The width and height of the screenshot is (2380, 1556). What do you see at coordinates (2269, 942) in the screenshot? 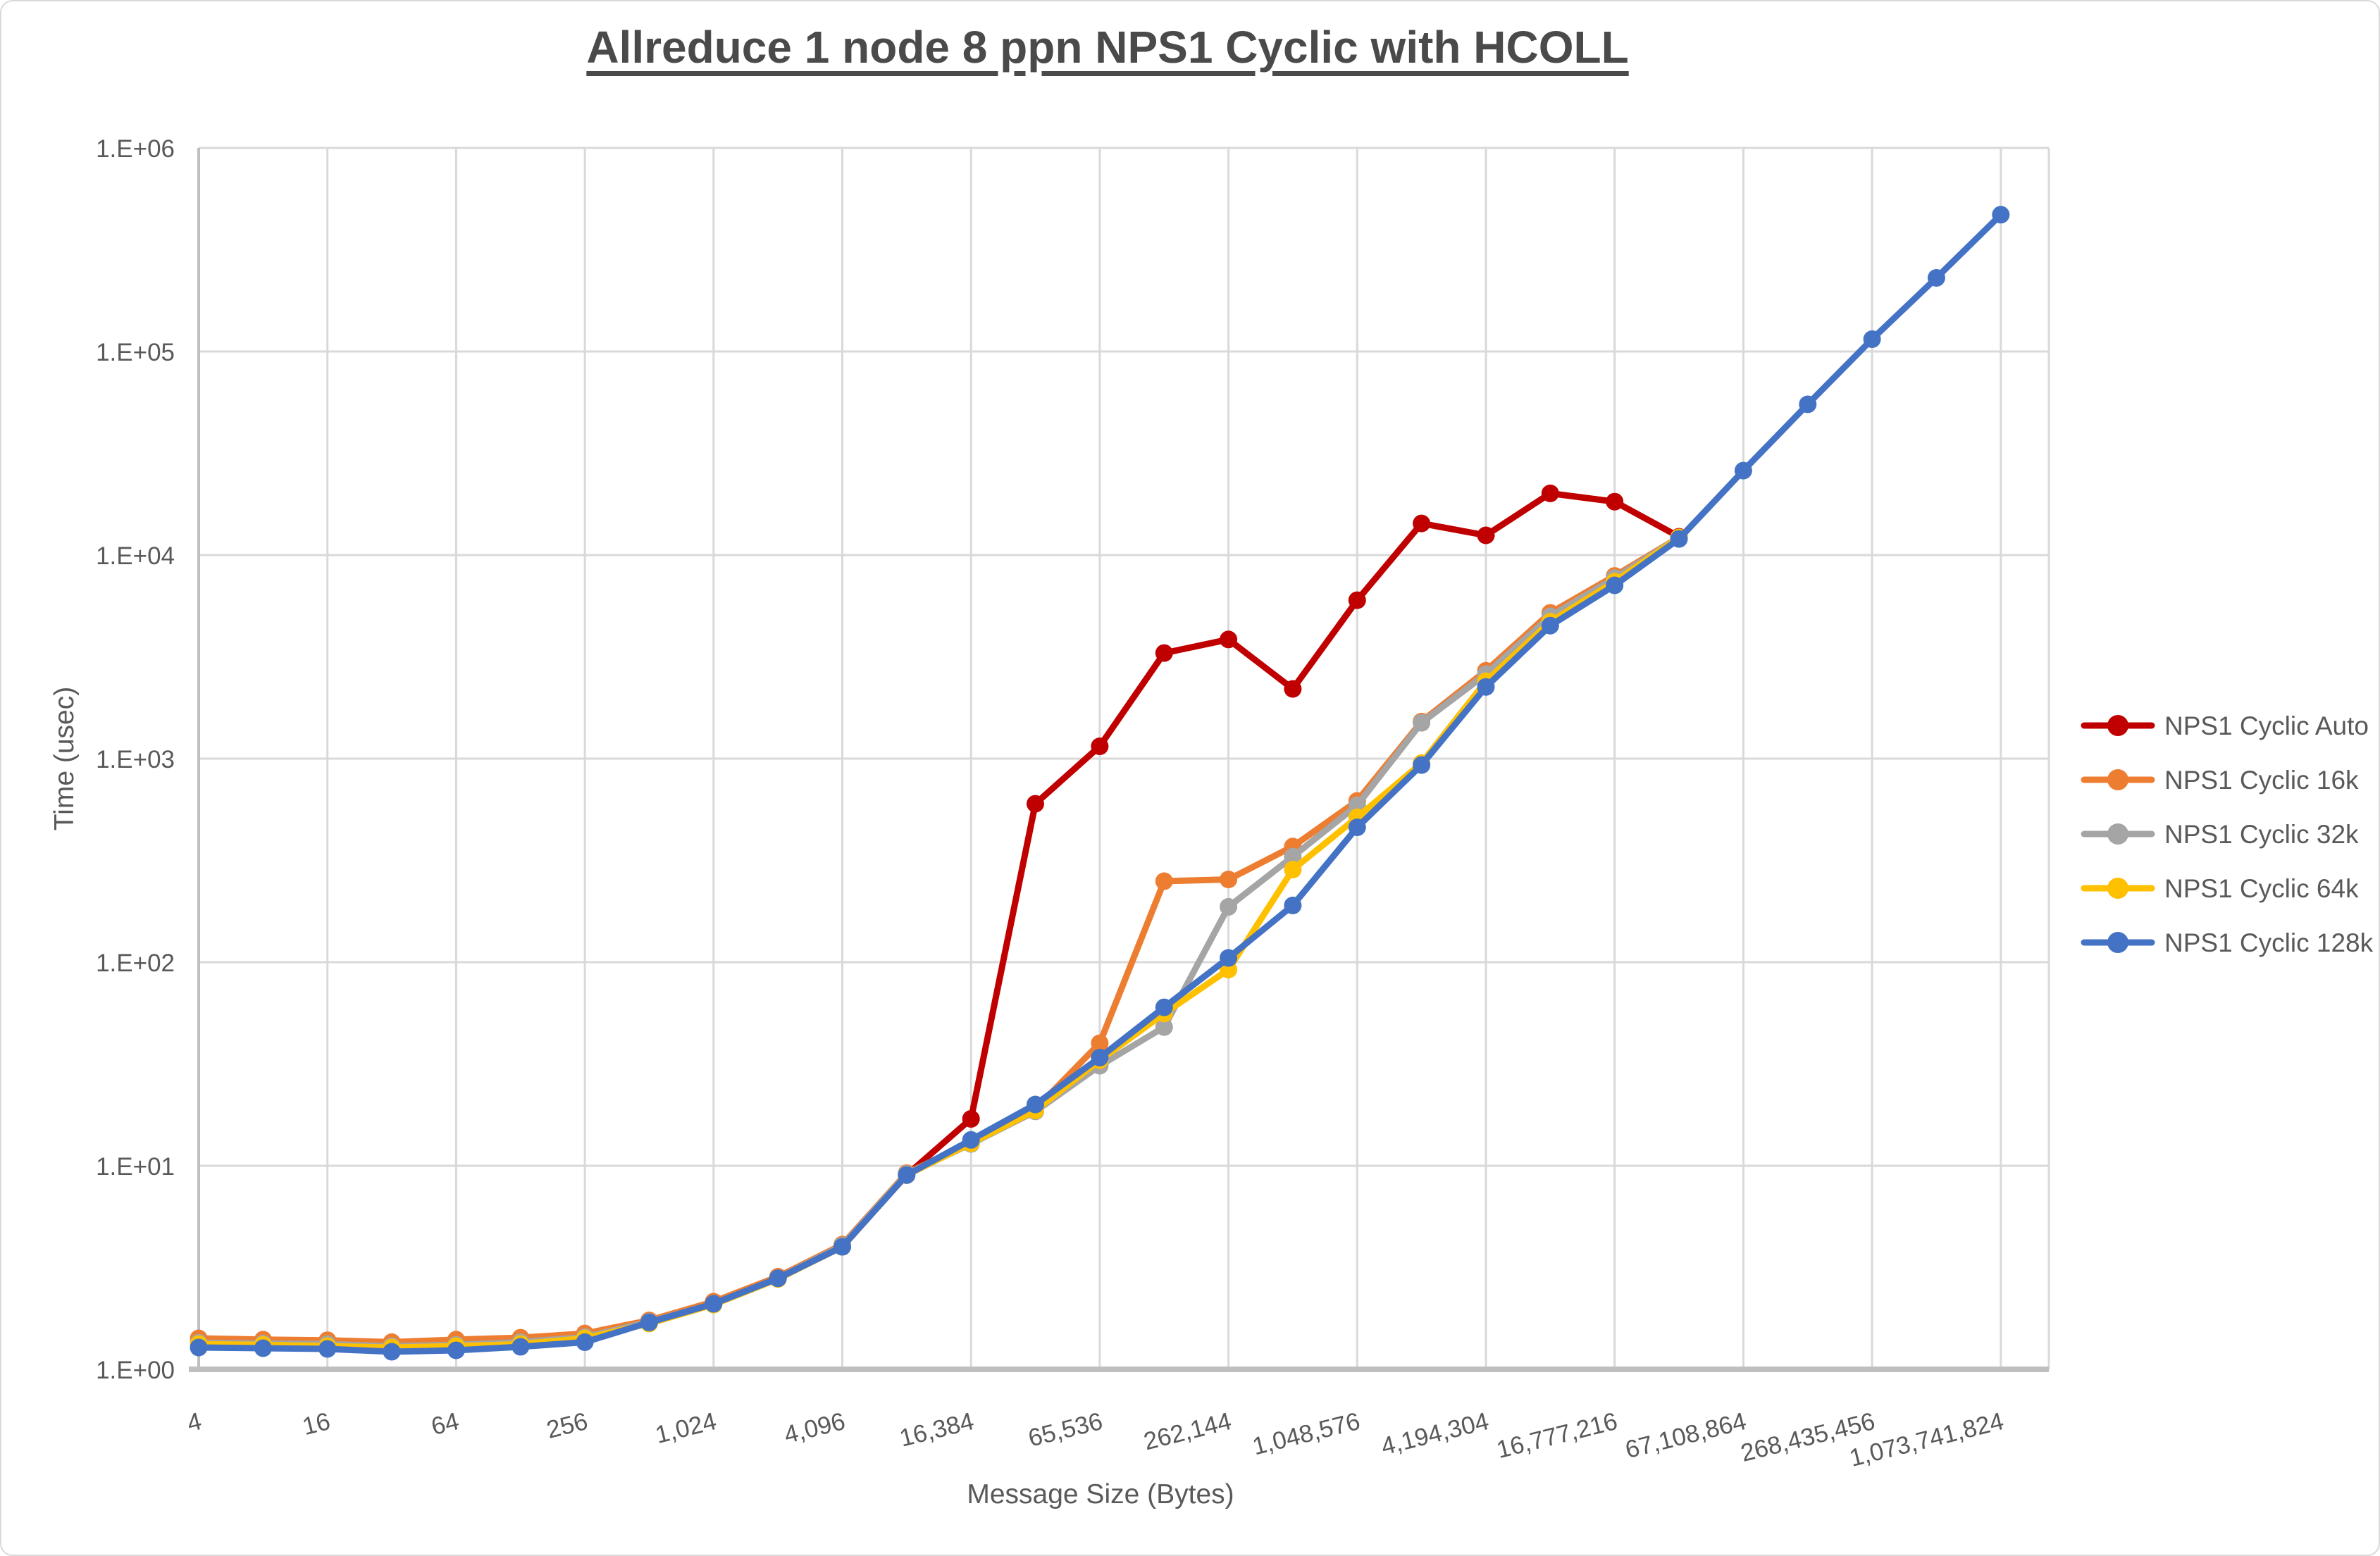
I see `legend-label: NPS1 Cyclic 128k` at bounding box center [2269, 942].